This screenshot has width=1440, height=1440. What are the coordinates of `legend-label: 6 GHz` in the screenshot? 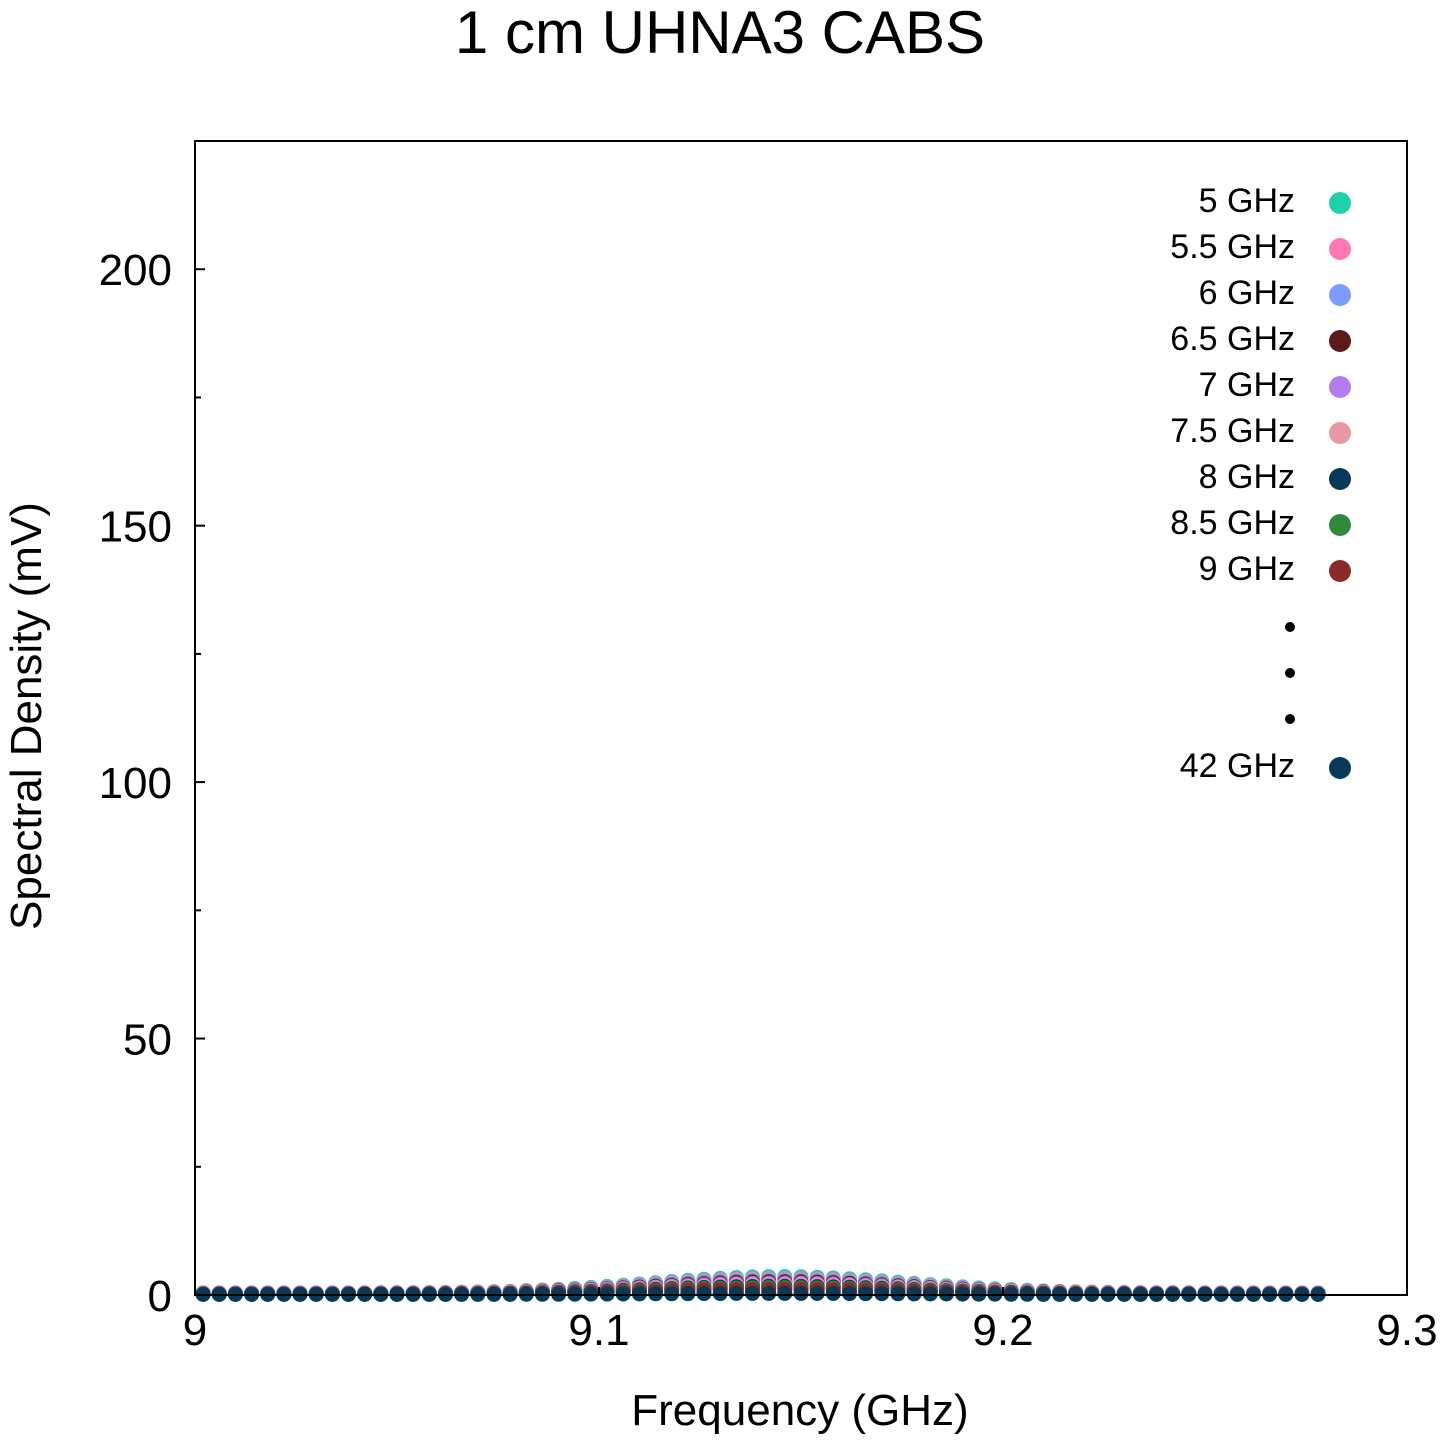 It's located at (1247, 293).